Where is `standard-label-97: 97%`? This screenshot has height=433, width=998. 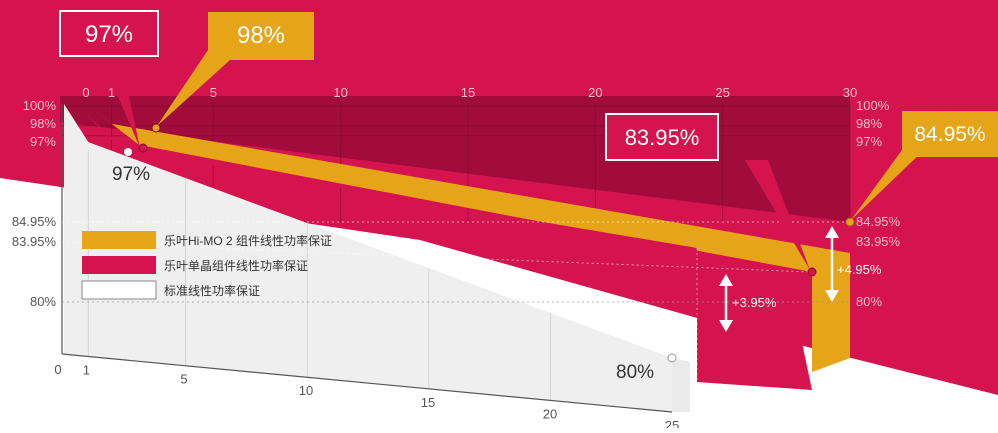
standard-label-97: 97% is located at coordinates (131, 174).